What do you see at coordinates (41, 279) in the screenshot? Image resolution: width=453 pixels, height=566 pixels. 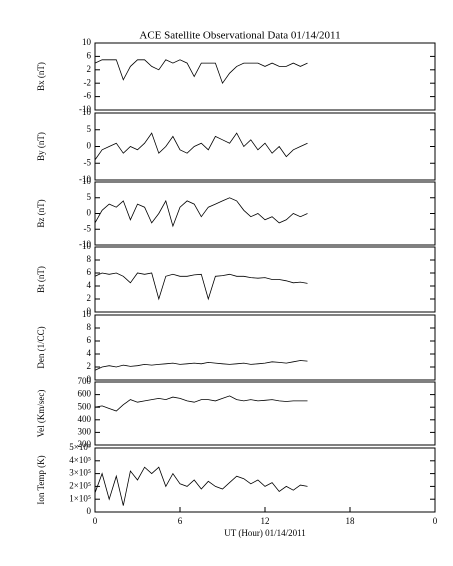 I see `y-axis-label: Bt (nT)` at bounding box center [41, 279].